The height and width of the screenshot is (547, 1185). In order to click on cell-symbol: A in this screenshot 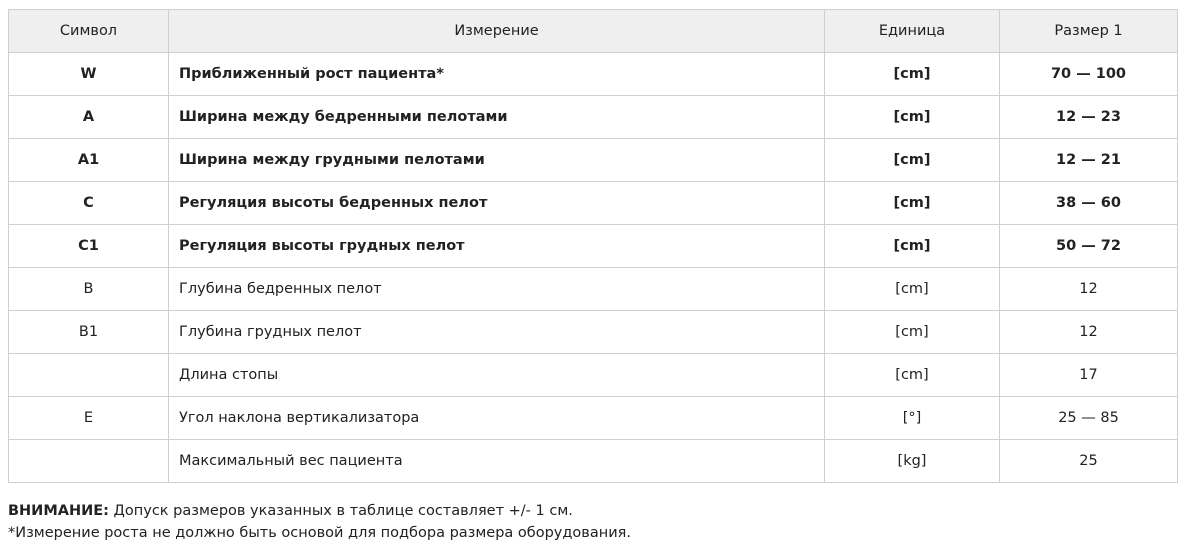, I will do `click(88, 117)`.